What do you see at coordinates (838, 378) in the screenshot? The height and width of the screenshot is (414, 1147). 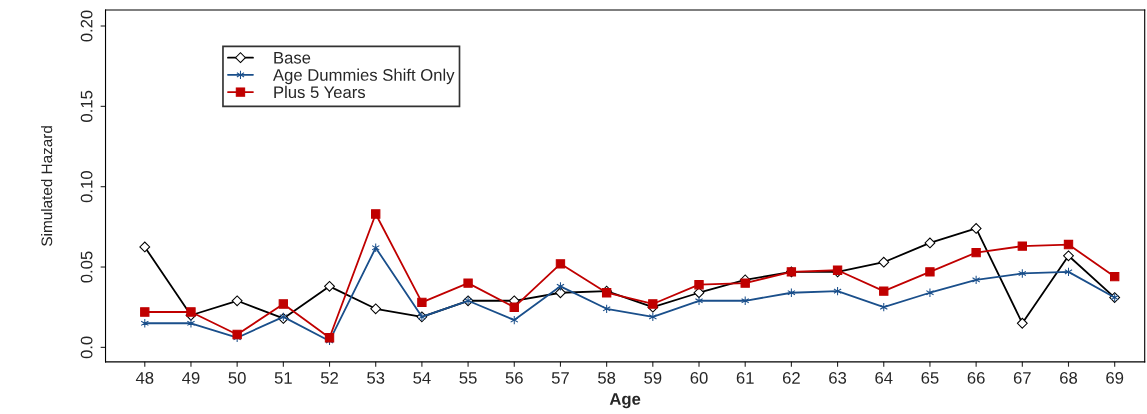 I see `x-tick-label: 63` at bounding box center [838, 378].